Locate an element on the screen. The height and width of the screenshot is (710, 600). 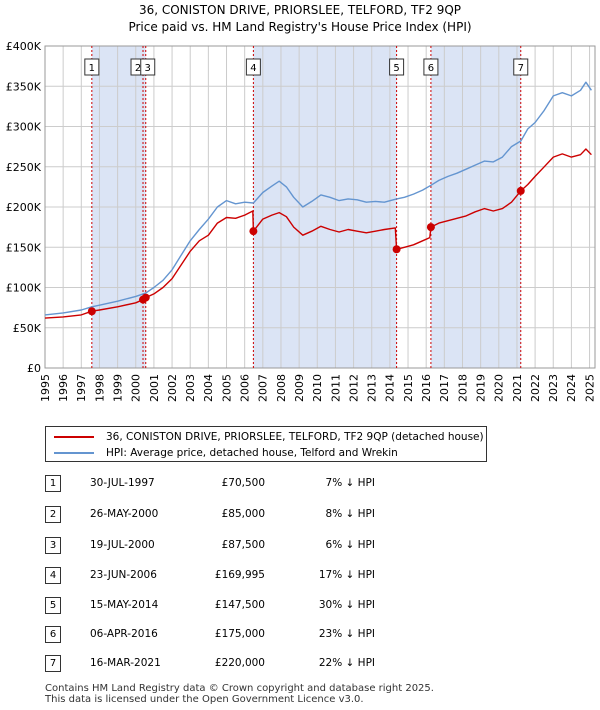
transaction-price: £220,000 is located at coordinates (239, 663).